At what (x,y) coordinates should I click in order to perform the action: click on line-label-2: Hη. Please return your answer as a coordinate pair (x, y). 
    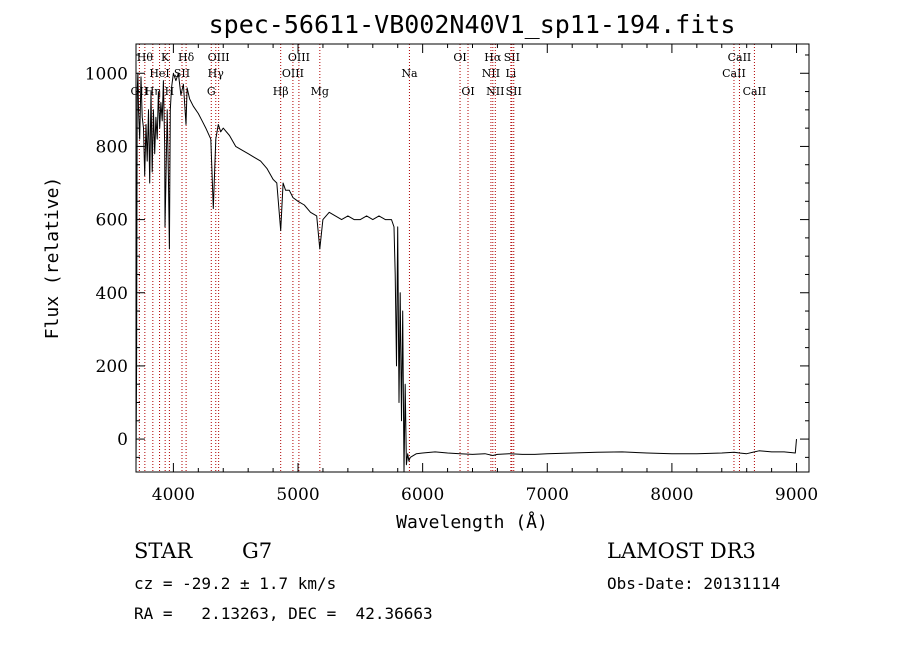
    Looking at the image, I should click on (153, 91).